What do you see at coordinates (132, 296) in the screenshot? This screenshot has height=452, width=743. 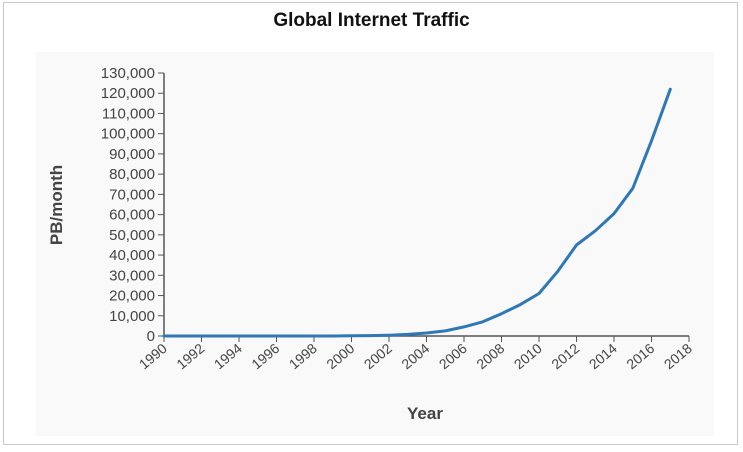 I see `y-tick-label: 20,000` at bounding box center [132, 296].